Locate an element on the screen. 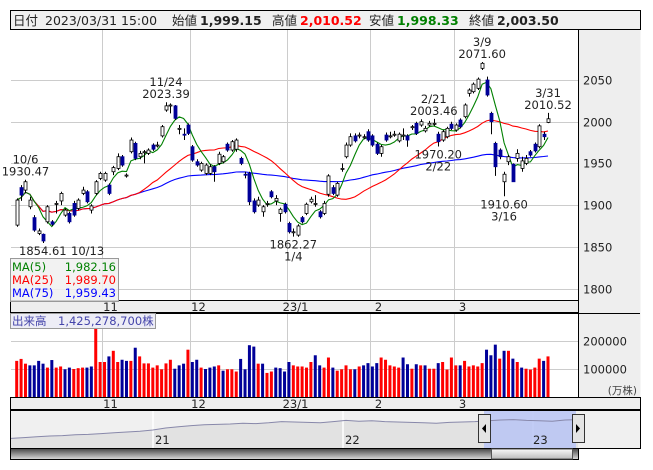 The height and width of the screenshot is (470, 653). navigator-year-21: 21 is located at coordinates (162, 440).